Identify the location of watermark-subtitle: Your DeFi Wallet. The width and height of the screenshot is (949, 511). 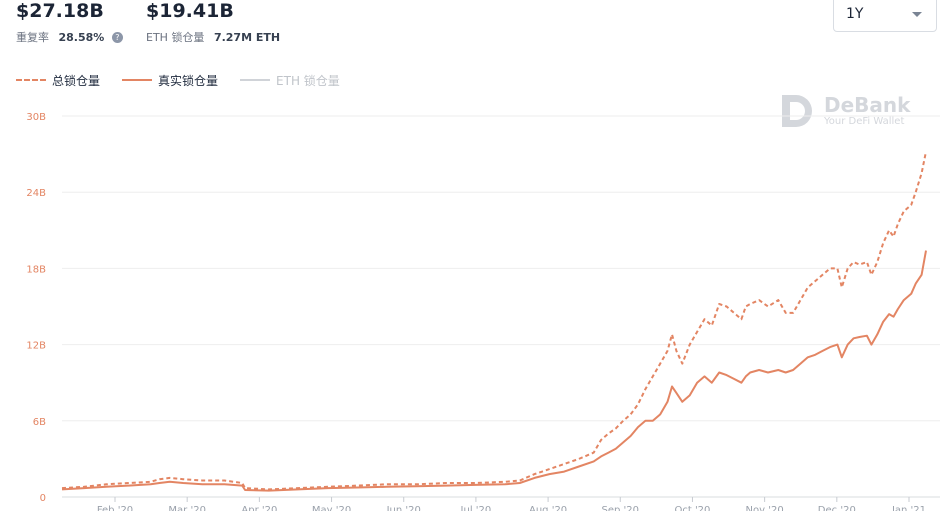
(864, 121).